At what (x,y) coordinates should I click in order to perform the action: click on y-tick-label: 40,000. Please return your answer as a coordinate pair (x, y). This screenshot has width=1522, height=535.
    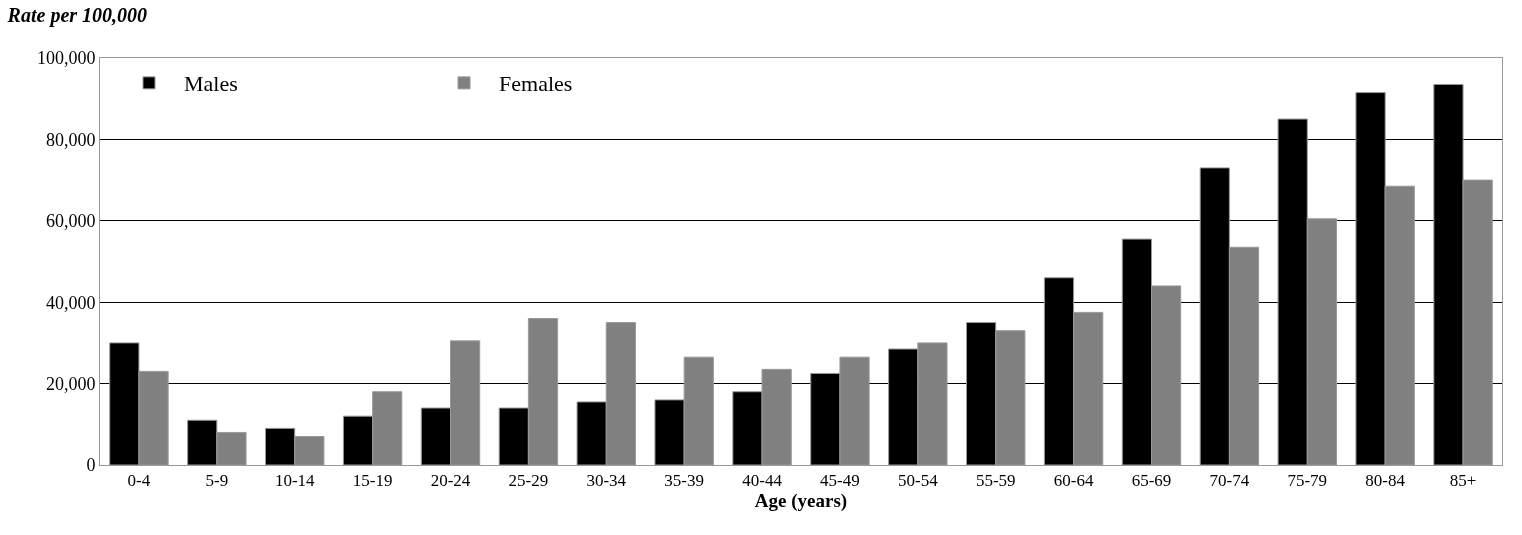
    Looking at the image, I should click on (70, 302).